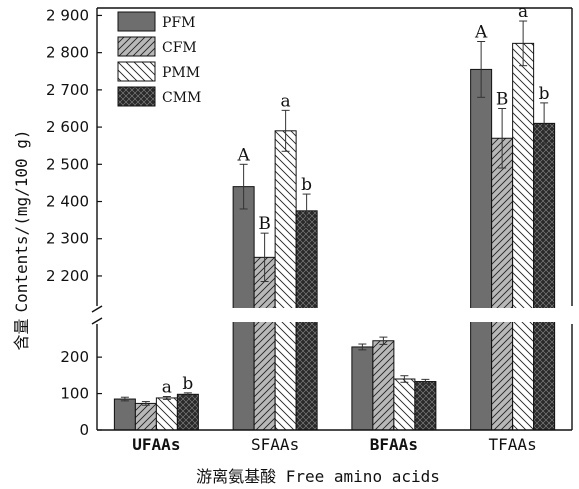 This screenshot has width=579, height=489. What do you see at coordinates (181, 73) in the screenshot?
I see `legend-label: PMM` at bounding box center [181, 73].